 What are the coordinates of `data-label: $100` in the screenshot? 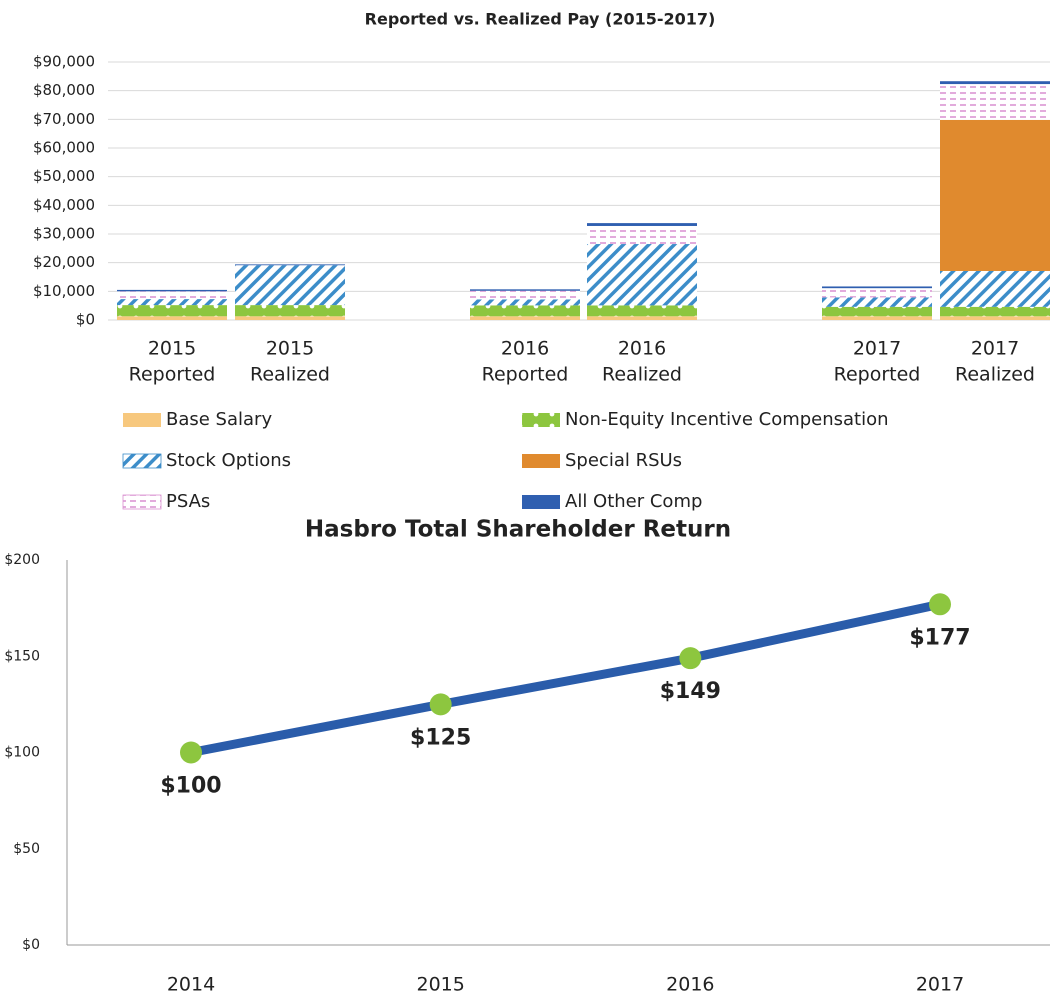 It's located at (190, 786).